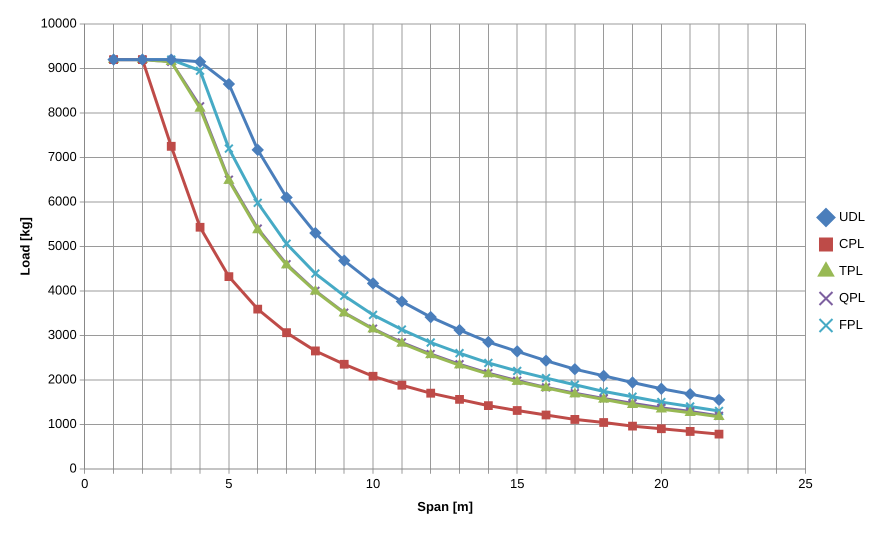 This screenshot has width=893, height=533. I want to click on x-tick-label: 5, so click(229, 484).